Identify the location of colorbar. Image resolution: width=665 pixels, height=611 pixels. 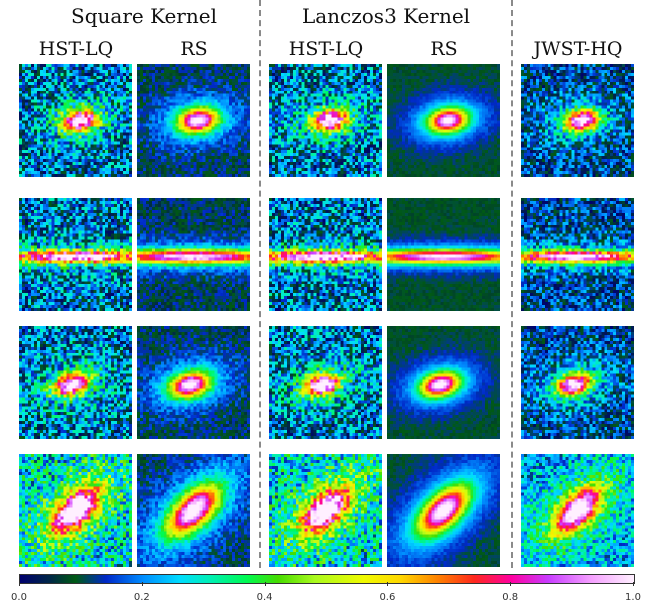
(327, 579).